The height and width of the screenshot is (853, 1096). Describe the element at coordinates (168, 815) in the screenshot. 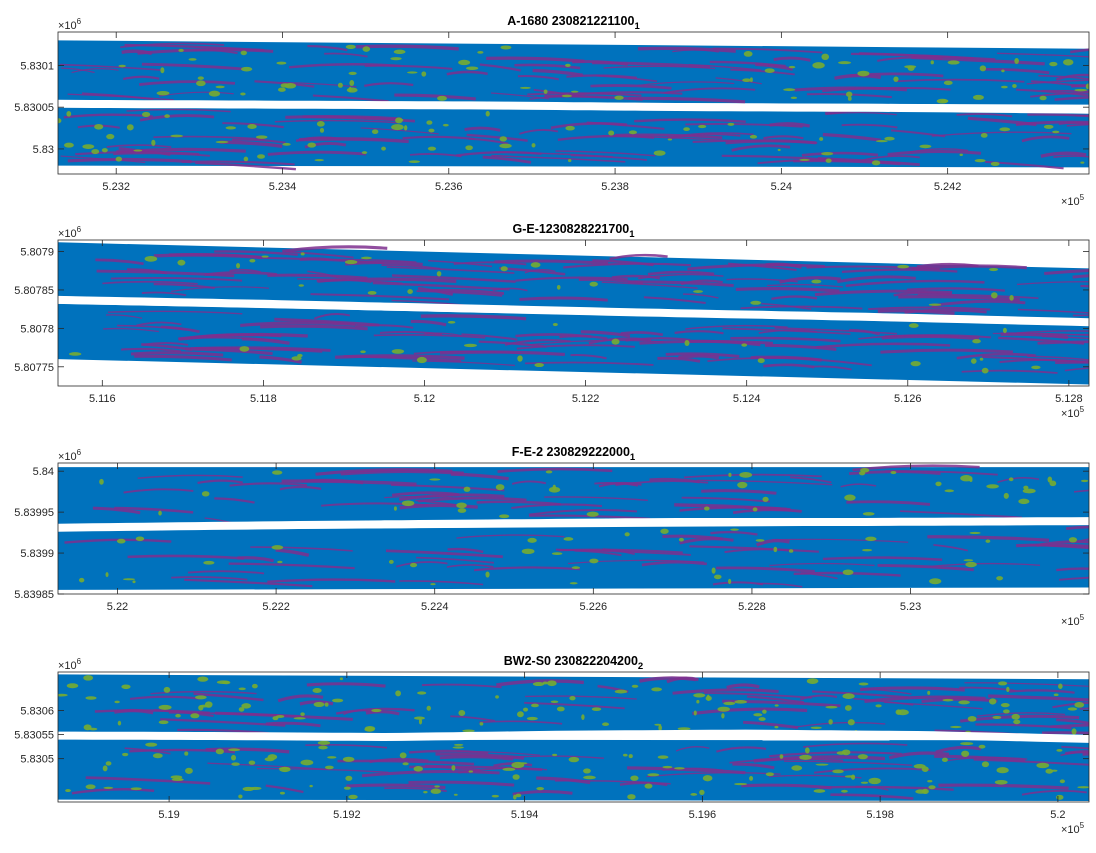

I see `x-tick-label: 5.19` at that location.